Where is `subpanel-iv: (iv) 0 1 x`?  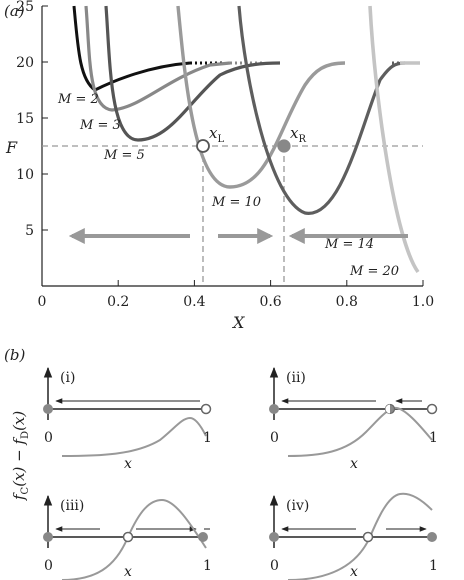 subpanel-iv: (iv) 0 1 x is located at coordinates (353, 536).